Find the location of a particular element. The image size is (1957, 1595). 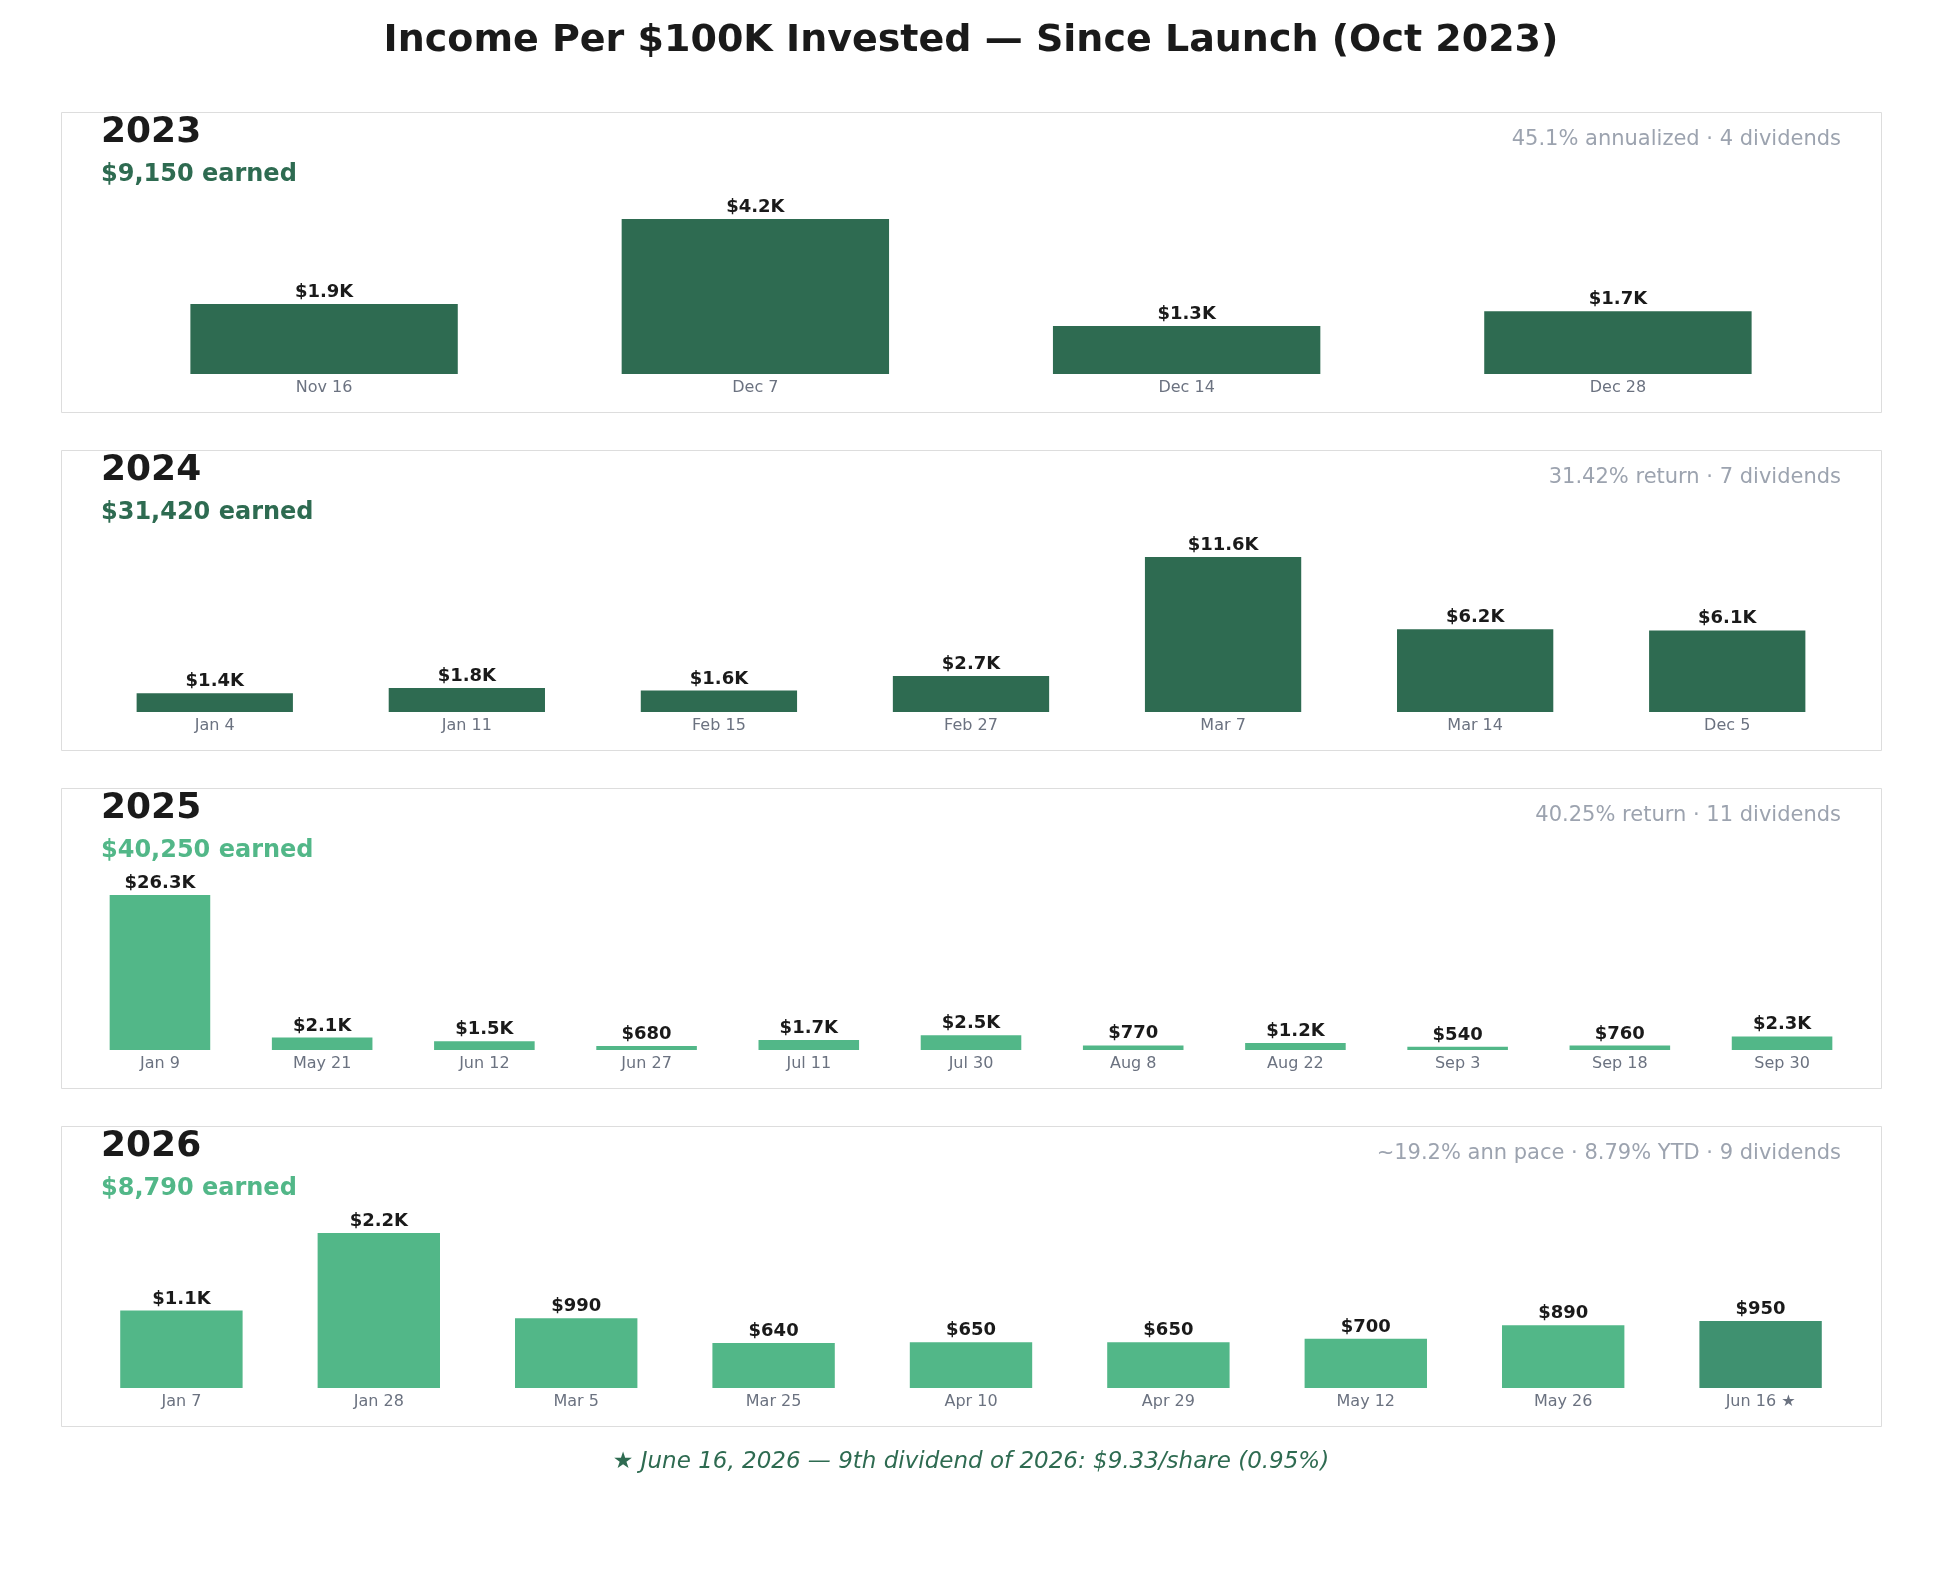

x-tick-label: Mar 7 is located at coordinates (1223, 724).